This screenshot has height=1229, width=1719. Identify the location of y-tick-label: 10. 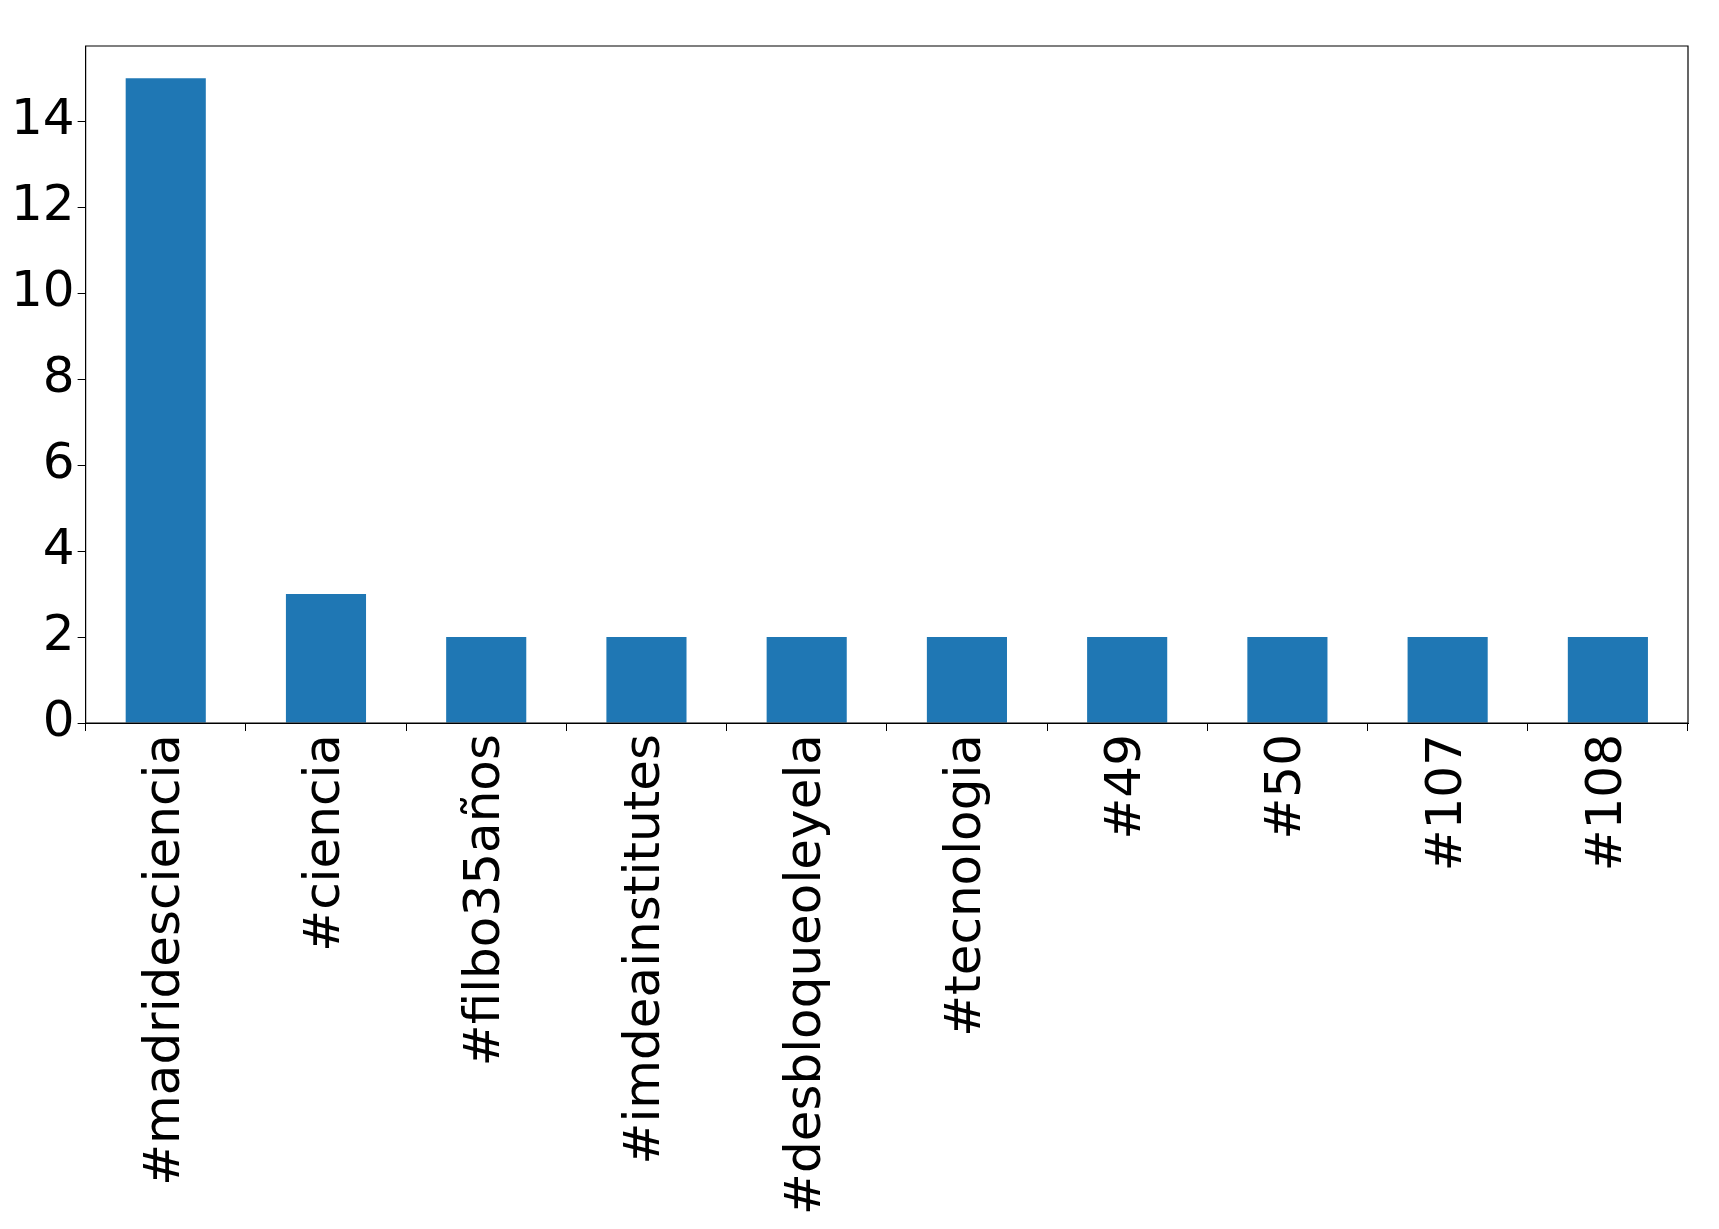
(43, 289).